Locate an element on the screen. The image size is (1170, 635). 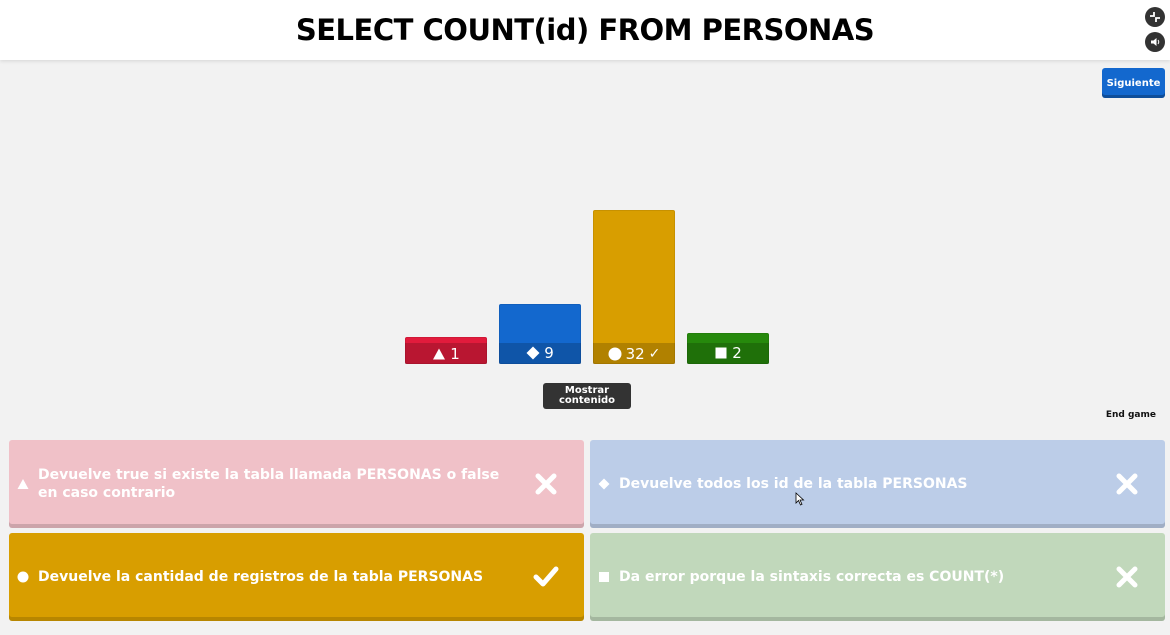
fullscreen-button is located at coordinates (1155, 17).